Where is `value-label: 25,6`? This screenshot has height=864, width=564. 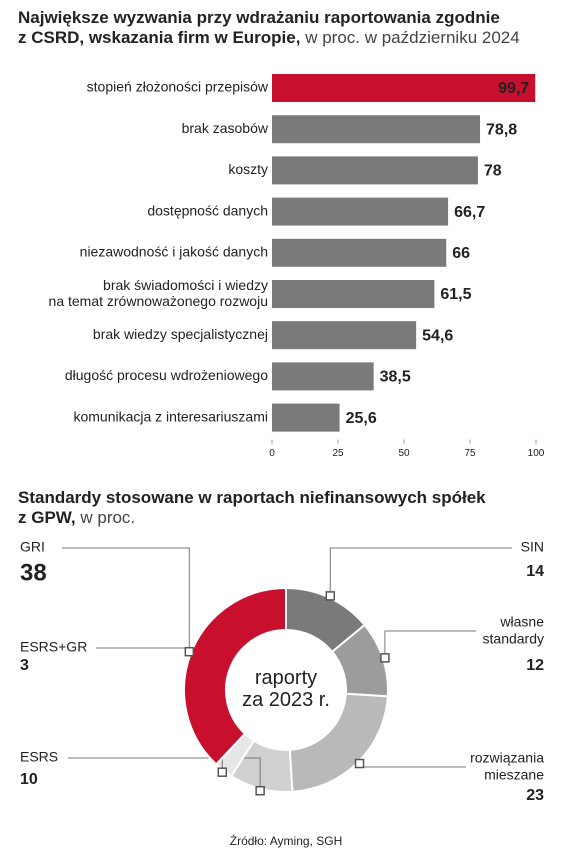
value-label: 25,6 is located at coordinates (361, 418).